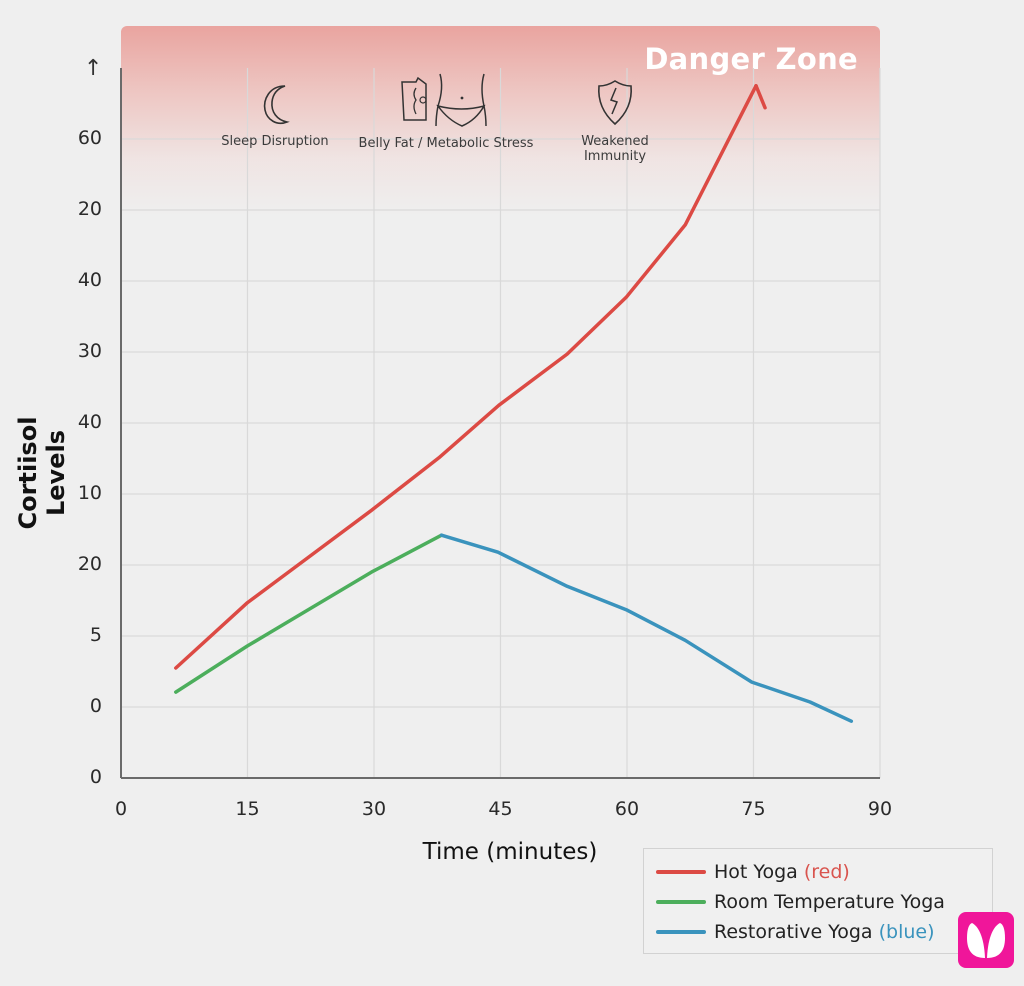  What do you see at coordinates (753, 809) in the screenshot?
I see `x-tick-label: 75` at bounding box center [753, 809].